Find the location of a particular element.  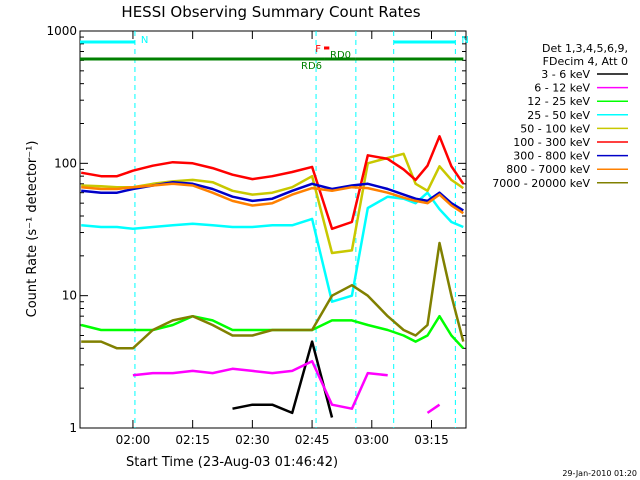

legend-entry-label: 50 - 100 keV is located at coordinates (555, 128).